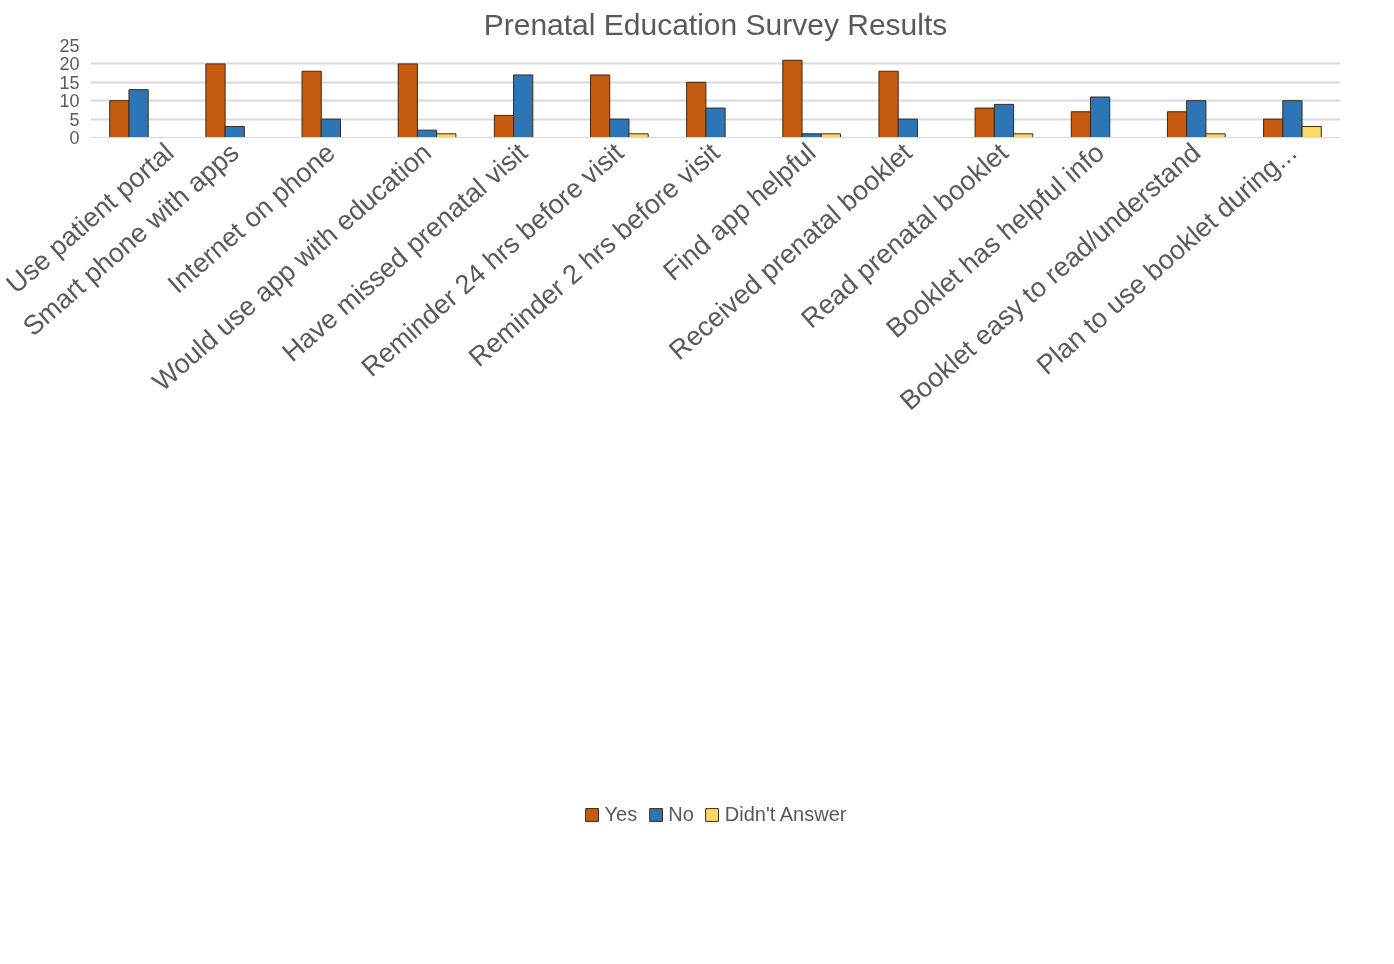  I want to click on y-tick-label: 15, so click(69, 82).